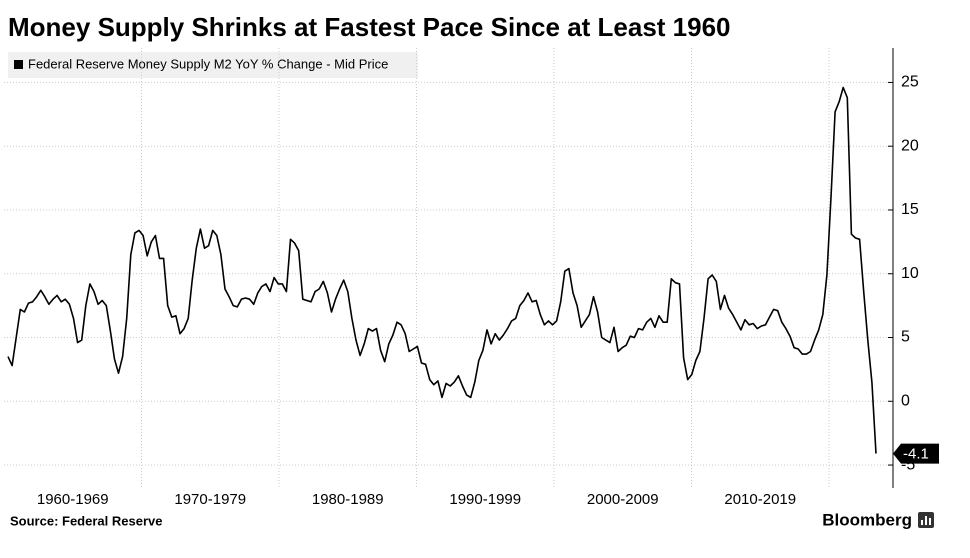 The width and height of the screenshot is (970, 558). What do you see at coordinates (910, 145) in the screenshot?
I see `y-tick-label: 20` at bounding box center [910, 145].